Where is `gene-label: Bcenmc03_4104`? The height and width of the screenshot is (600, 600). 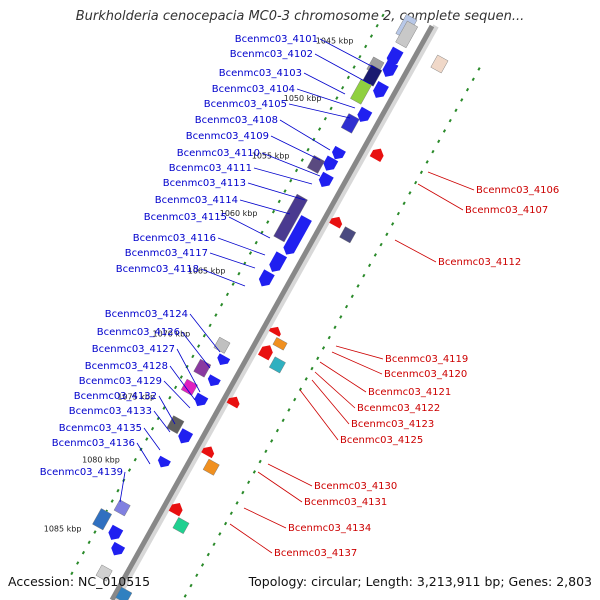
gene-label: Bcenmc03_4104 is located at coordinates (253, 89).